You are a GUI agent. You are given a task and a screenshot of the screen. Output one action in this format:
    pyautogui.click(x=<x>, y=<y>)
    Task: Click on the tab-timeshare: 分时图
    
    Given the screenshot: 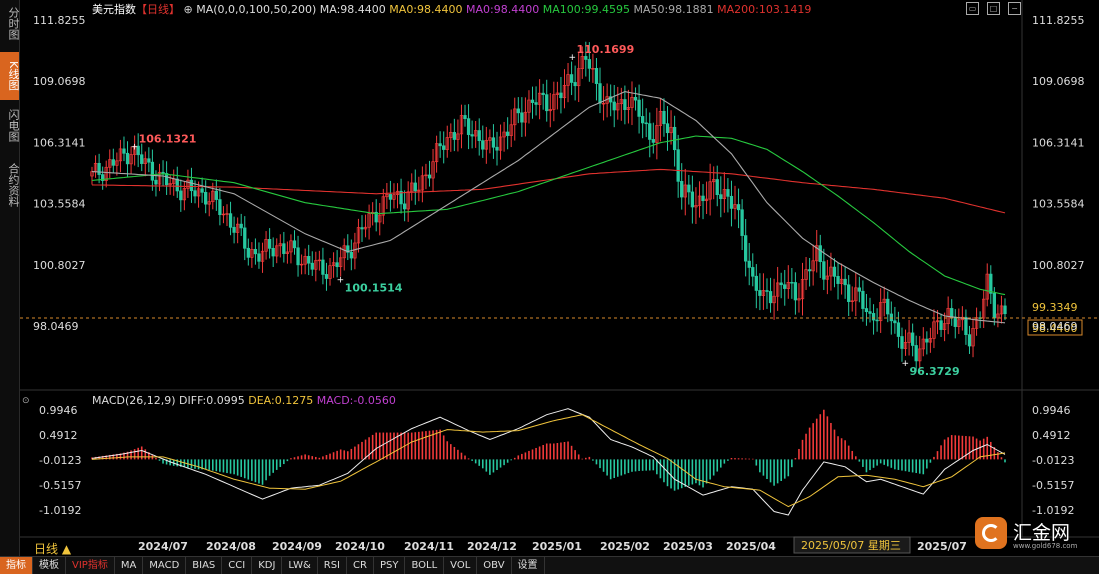 What is the action you would take?
    pyautogui.click(x=13, y=23)
    